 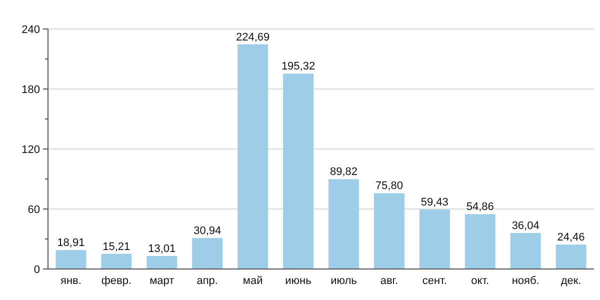 What do you see at coordinates (434, 281) in the screenshot?
I see `x-tick-label: сент.` at bounding box center [434, 281].